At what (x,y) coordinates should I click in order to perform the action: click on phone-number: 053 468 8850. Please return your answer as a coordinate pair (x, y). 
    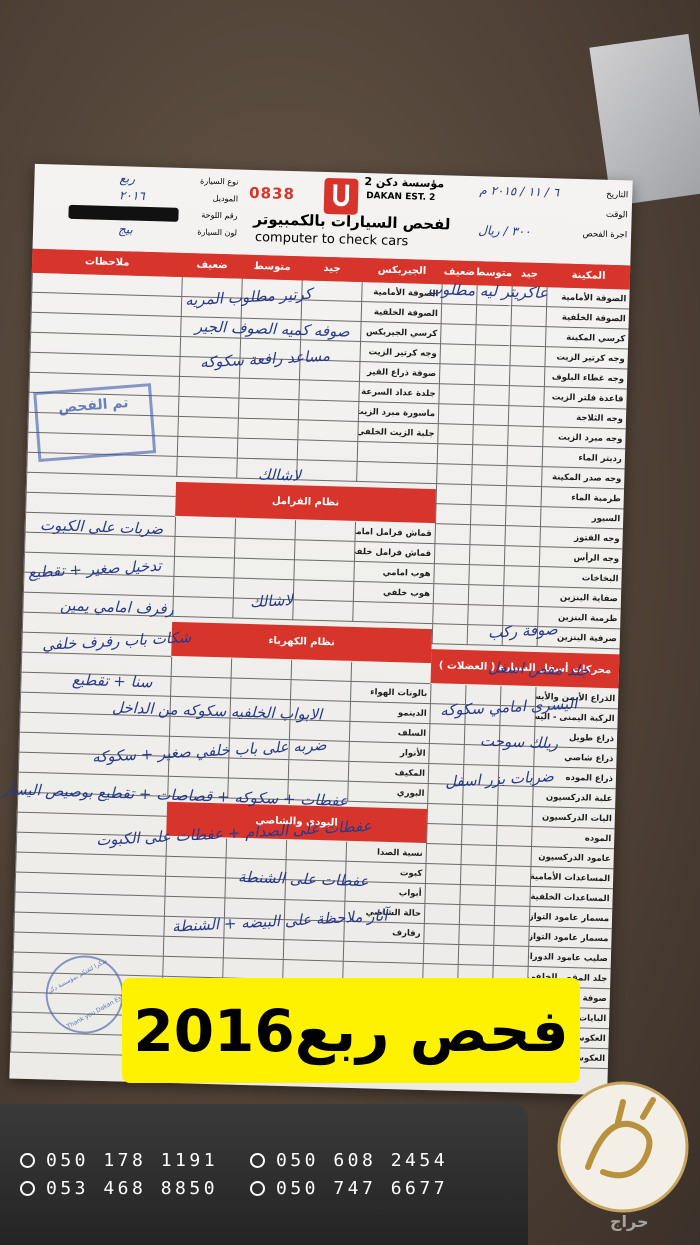
    Looking at the image, I should click on (132, 1188).